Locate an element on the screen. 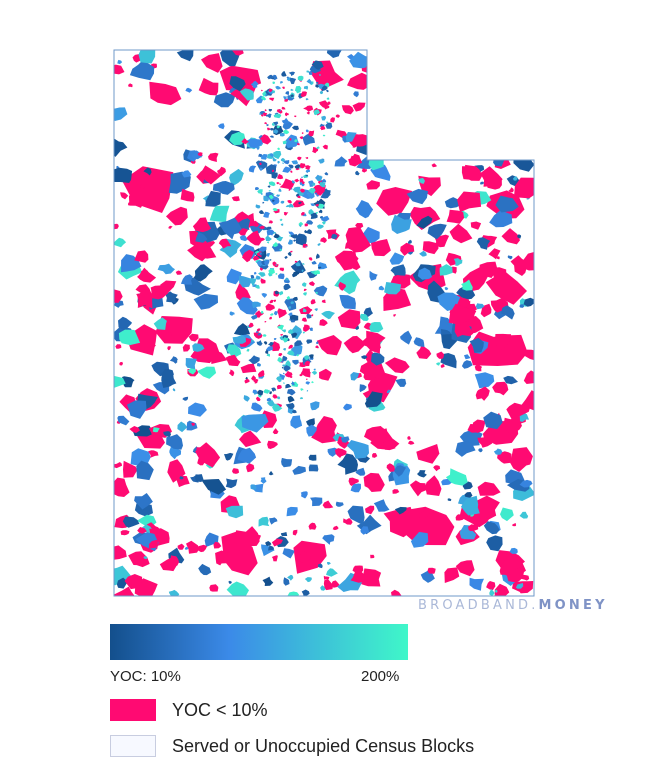 The width and height of the screenshot is (648, 783). legend-label-yoc-low: YOC < 10% is located at coordinates (220, 709).